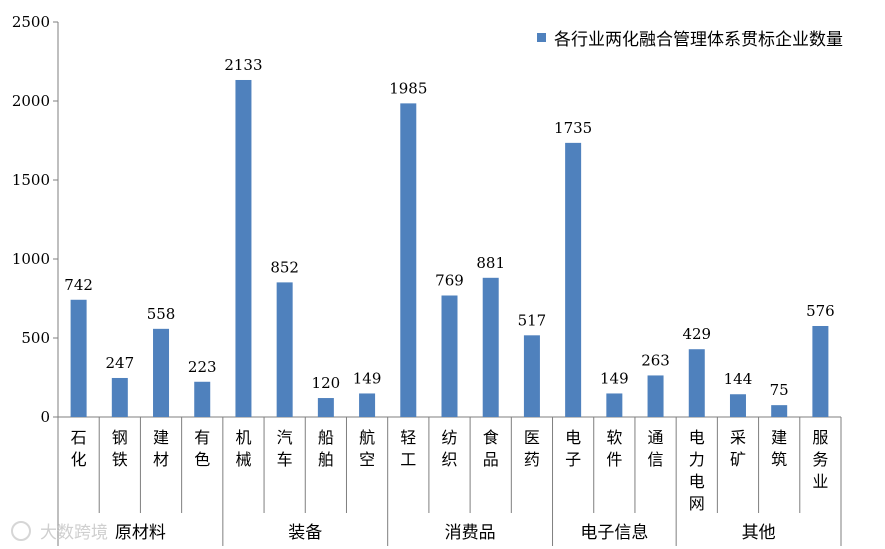 The image size is (885, 549). Describe the element at coordinates (31, 180) in the screenshot. I see `y-tick-label: 1500` at that location.